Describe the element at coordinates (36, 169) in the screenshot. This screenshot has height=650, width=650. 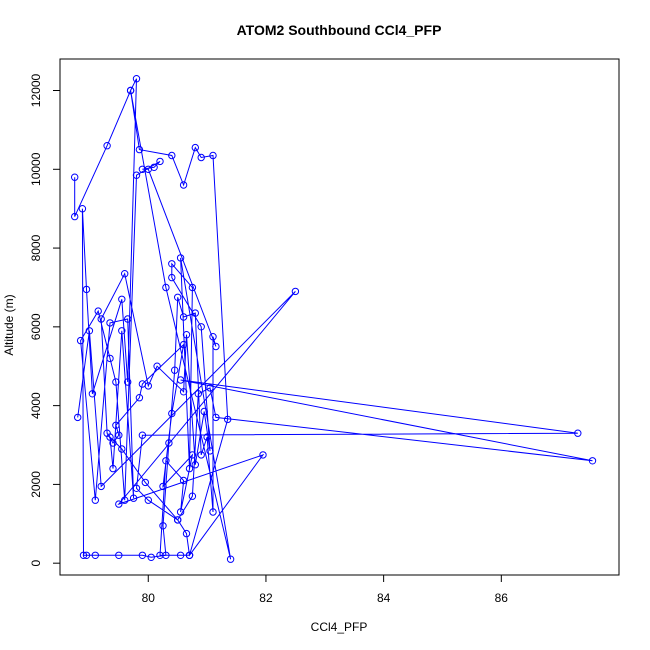
I see `y-tick-label: 10000` at that location.